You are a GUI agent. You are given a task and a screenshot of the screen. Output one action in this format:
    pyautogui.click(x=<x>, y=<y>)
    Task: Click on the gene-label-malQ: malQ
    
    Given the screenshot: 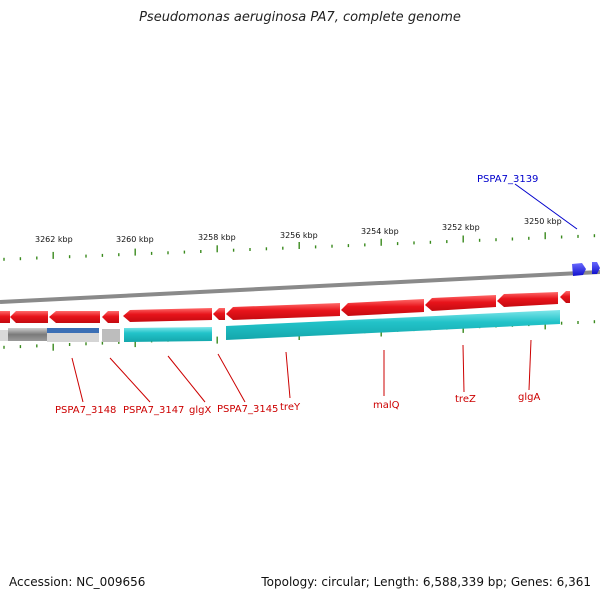 What is the action you would take?
    pyautogui.click(x=386, y=405)
    